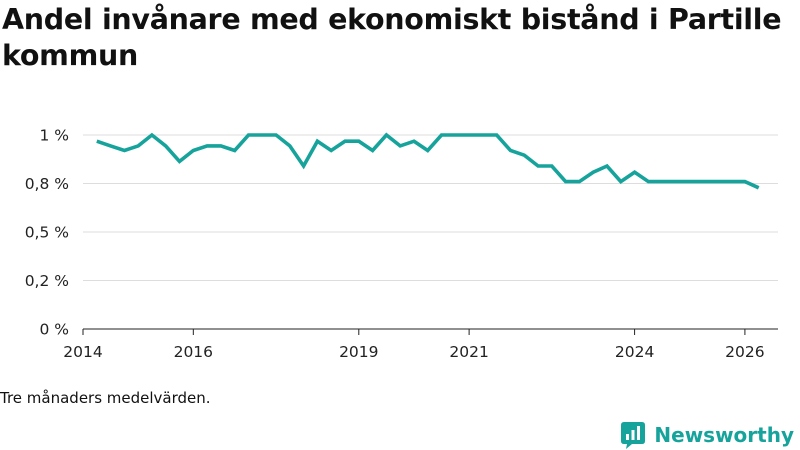  Describe the element at coordinates (430, 331) in the screenshot. I see `x-axis` at that location.